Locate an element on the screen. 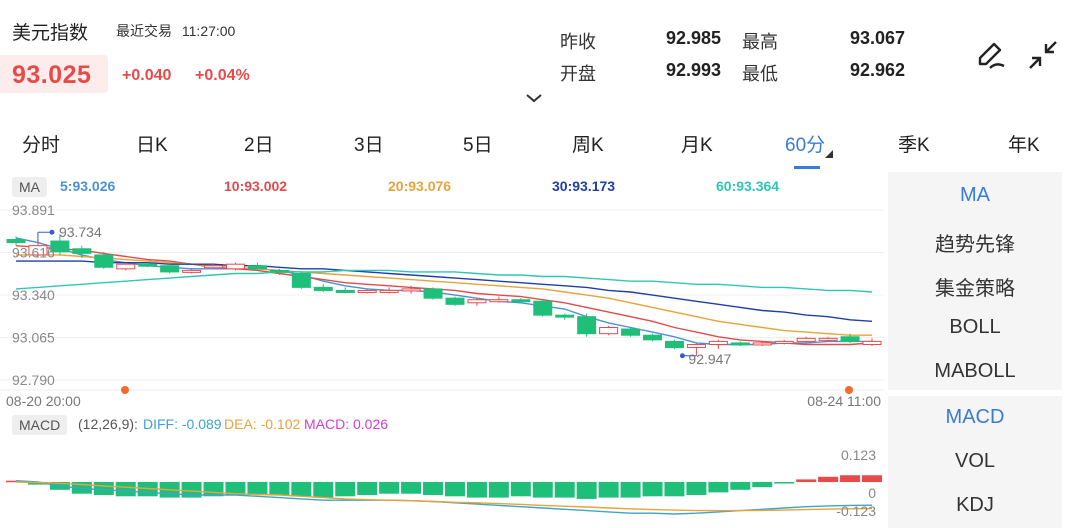 This screenshot has height=528, width=1080. price-change: +0.040 is located at coordinates (147, 75).